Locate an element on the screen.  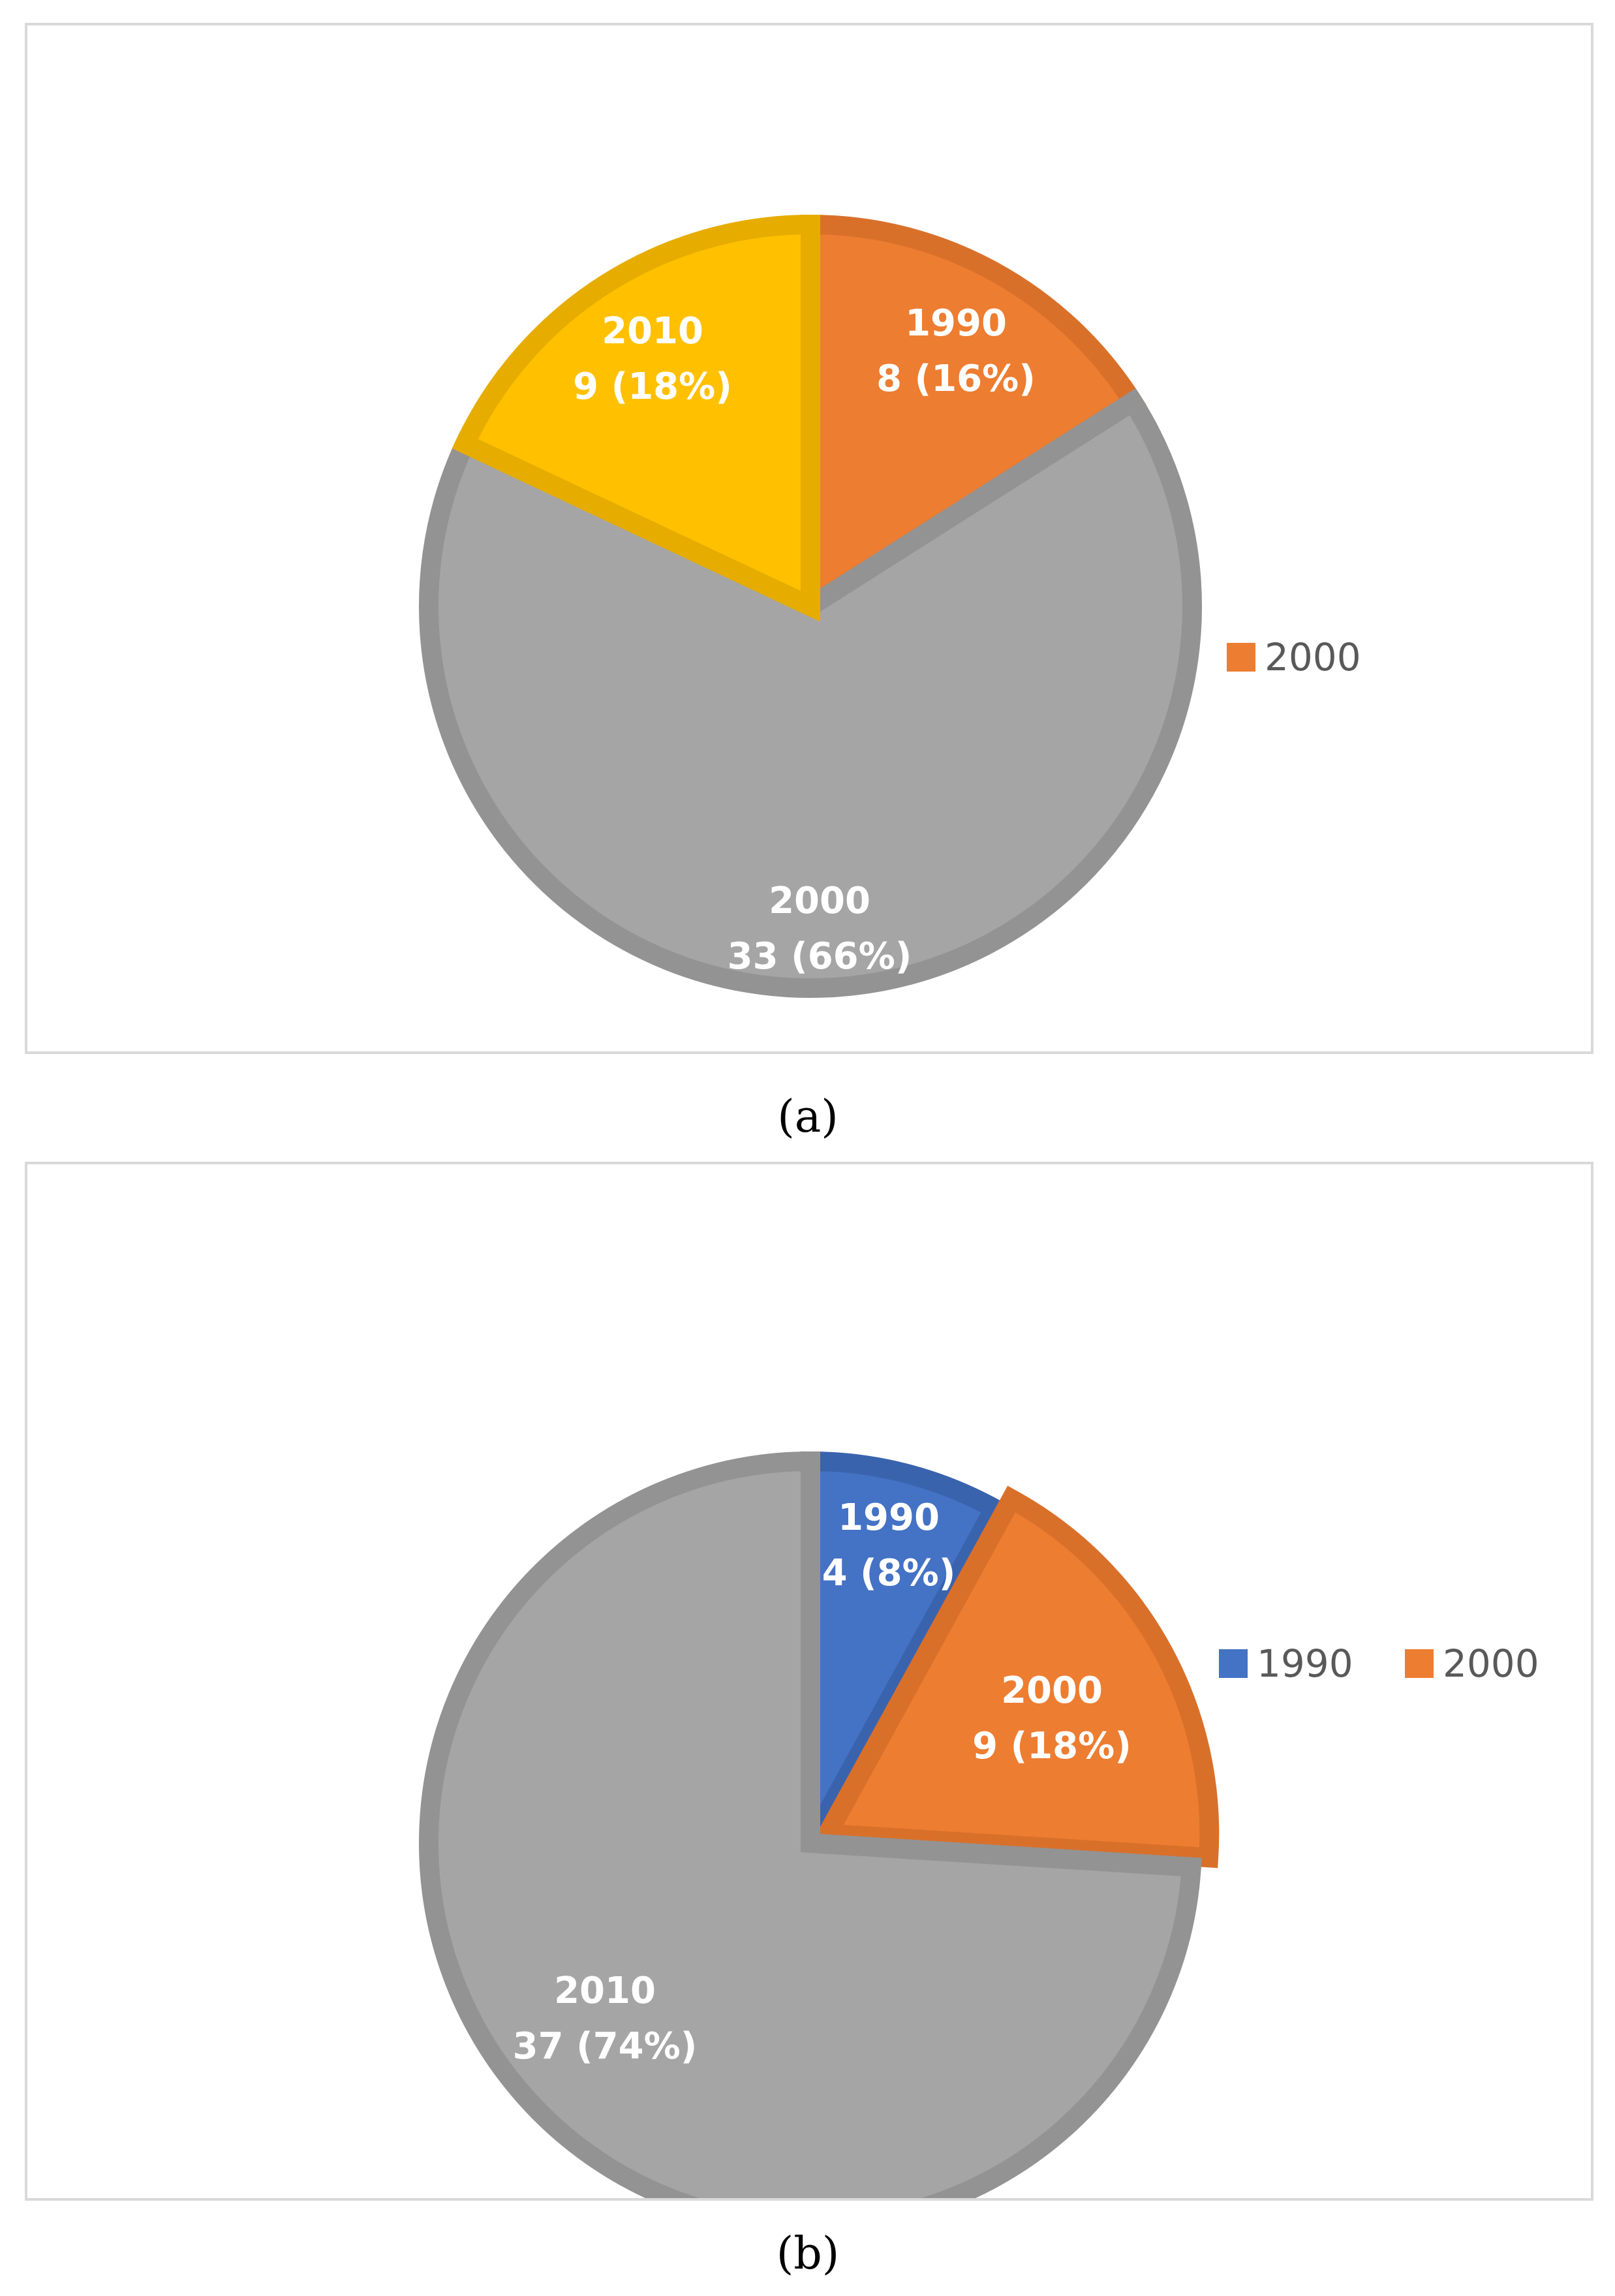
slice-label-value: 33 (66%) is located at coordinates (820, 956).